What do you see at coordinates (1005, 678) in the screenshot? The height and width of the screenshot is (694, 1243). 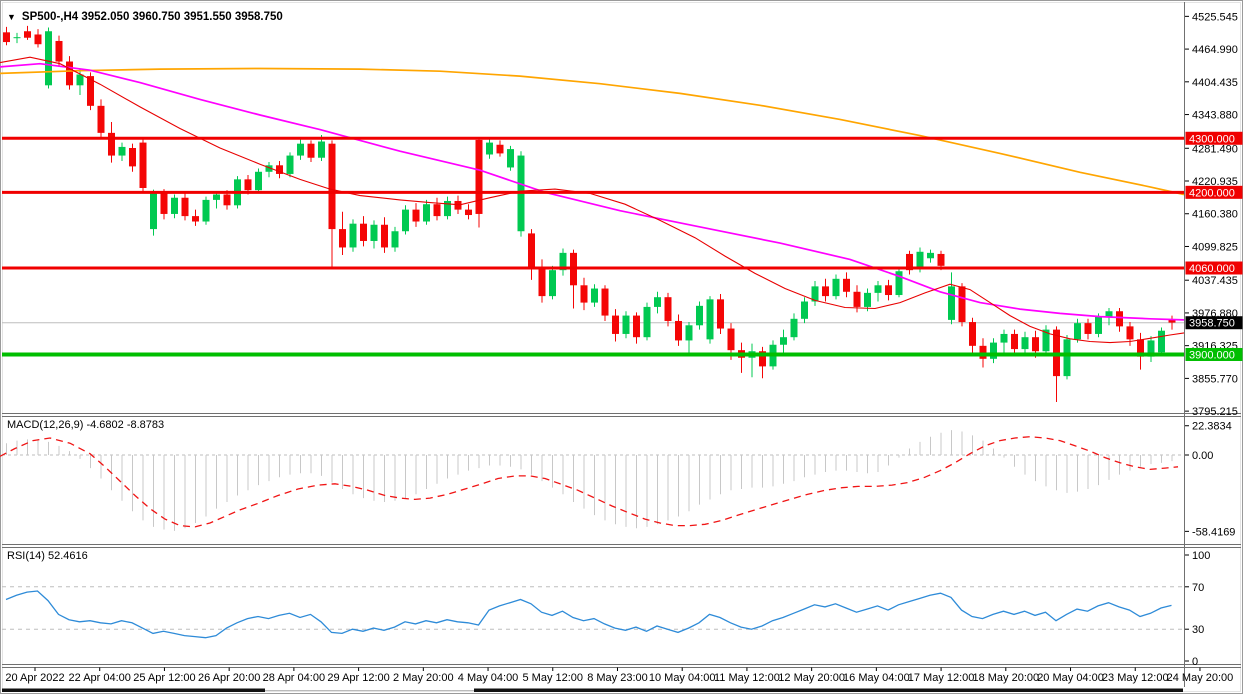 I see `time-tick-label: 18 May 20:00` at bounding box center [1005, 678].